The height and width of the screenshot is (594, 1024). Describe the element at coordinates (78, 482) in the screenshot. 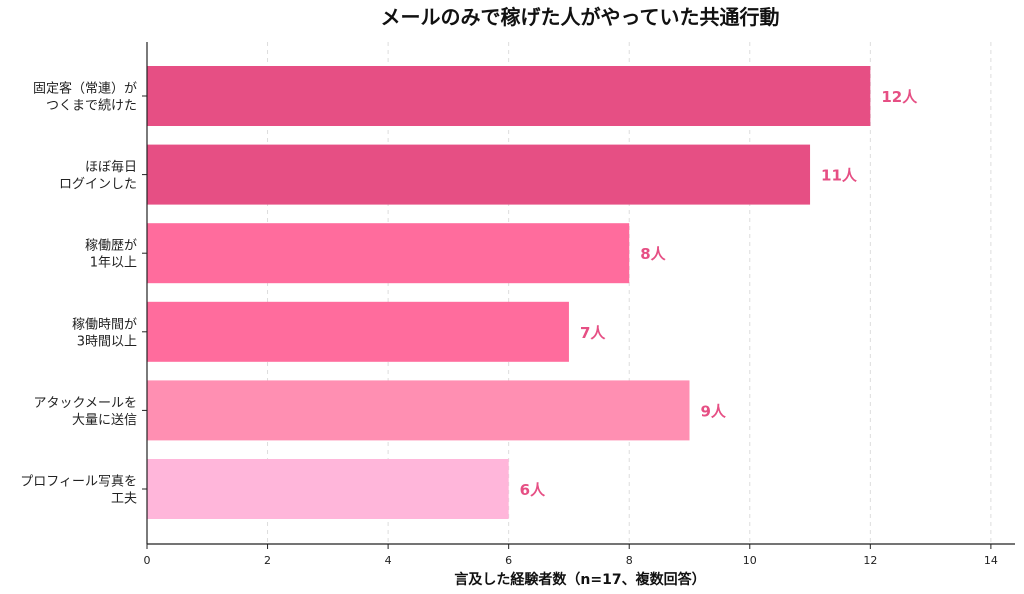

I see `category-label-line-5-0: プロフィール写真を` at that location.